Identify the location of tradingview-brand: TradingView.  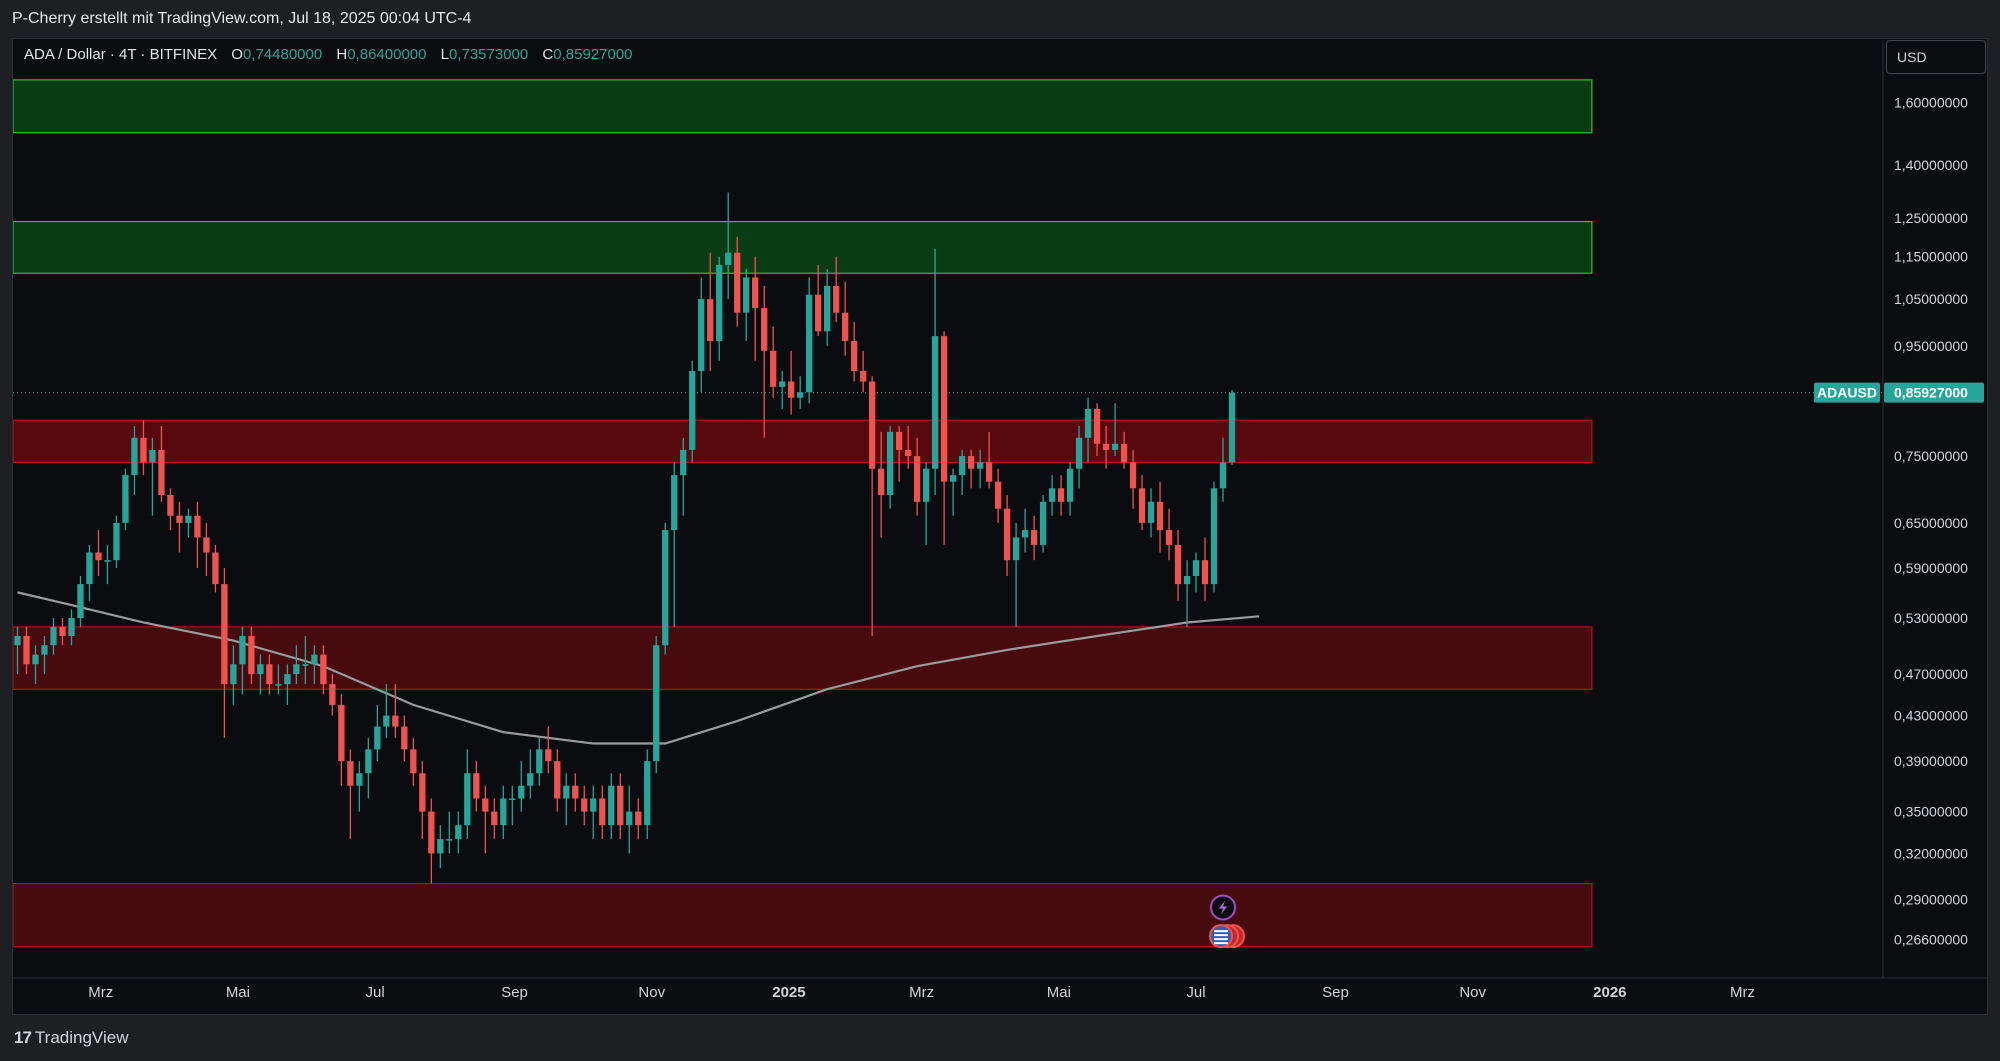
(81, 1037).